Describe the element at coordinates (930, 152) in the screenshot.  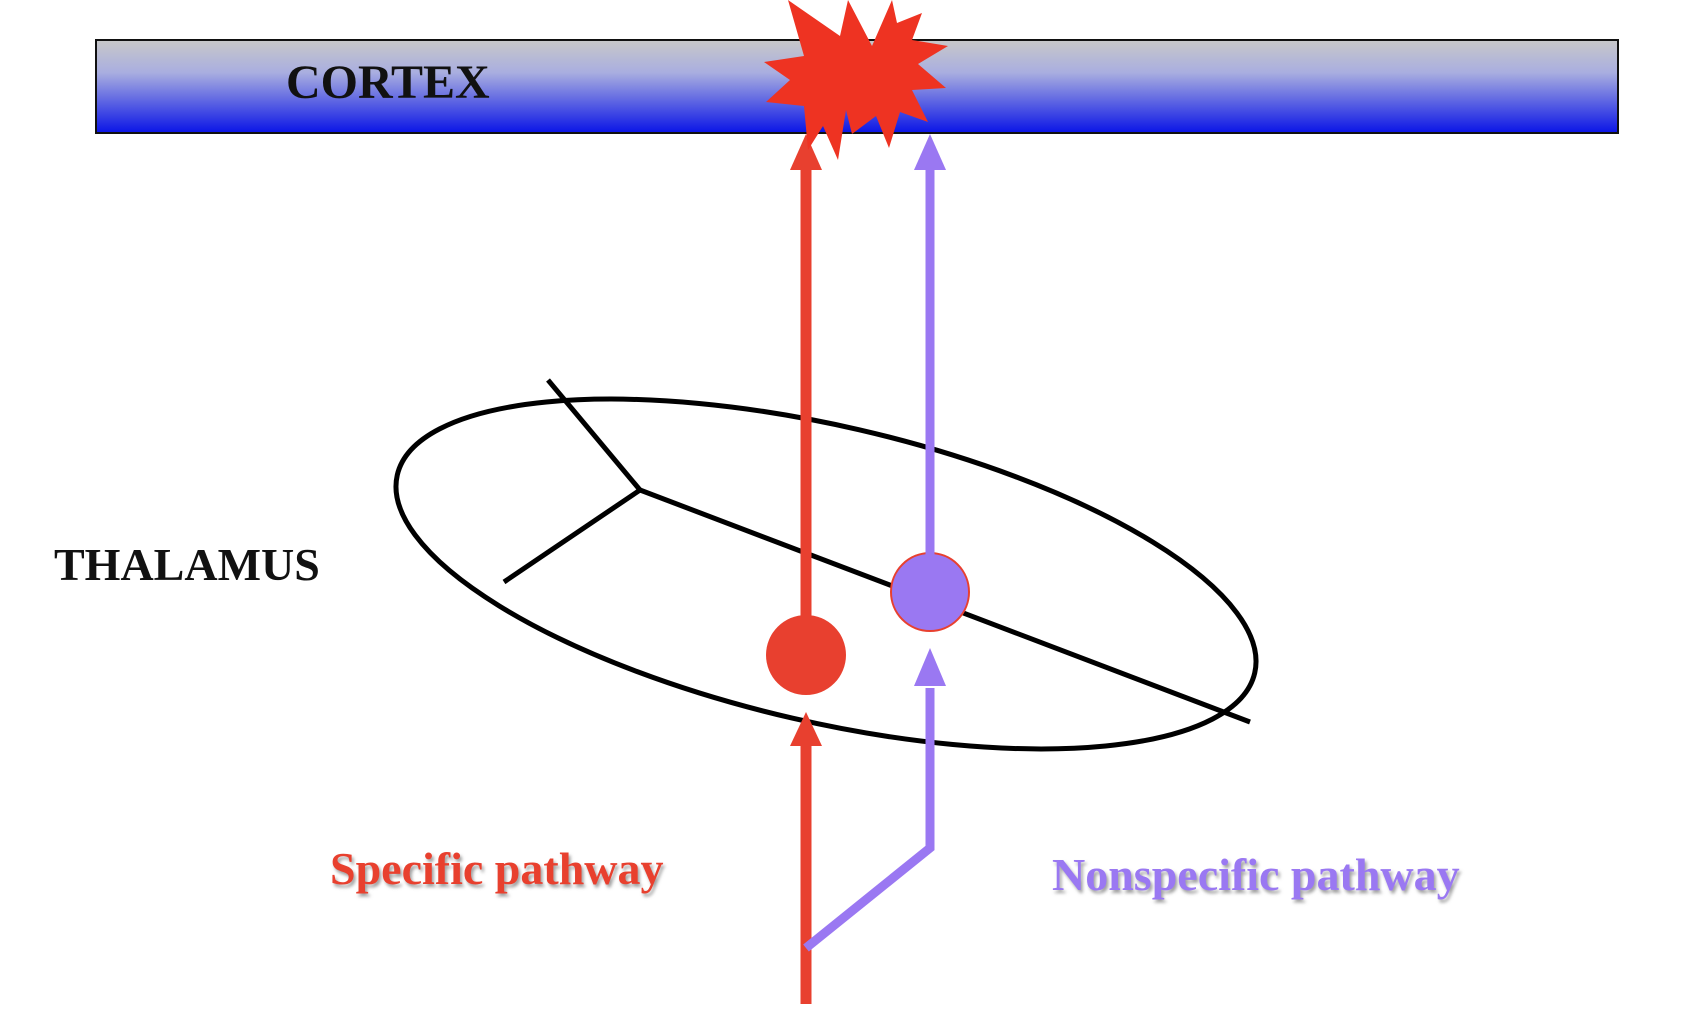
I see `nonspecific-output-arrowhead` at that location.